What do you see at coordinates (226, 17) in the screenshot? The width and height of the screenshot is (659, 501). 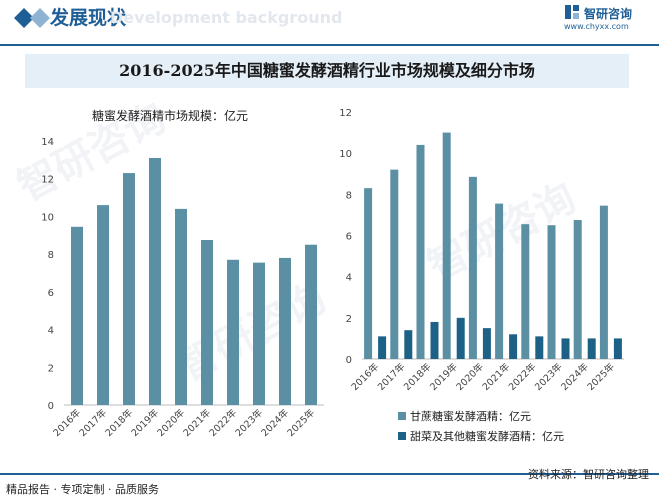 I see `header-watermark: Development background` at bounding box center [226, 17].